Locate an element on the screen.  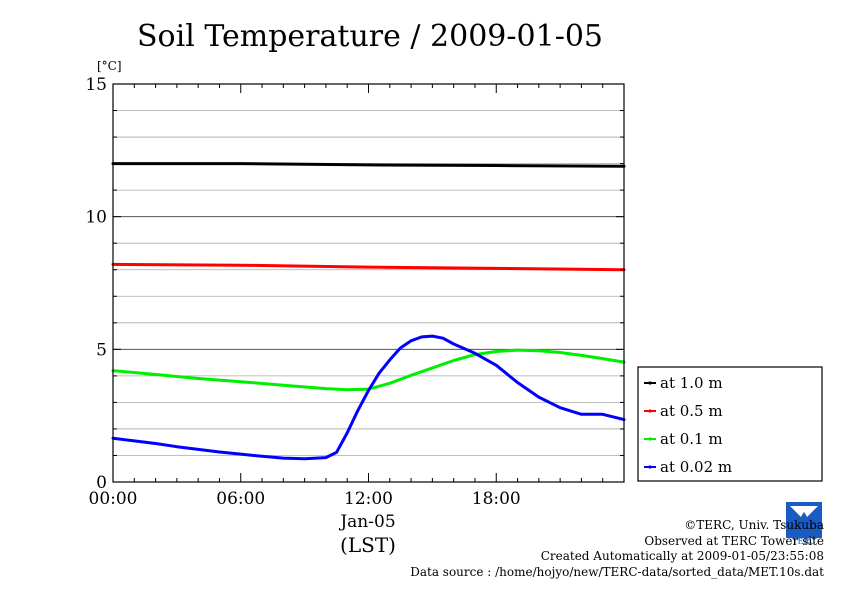
y-tick-label: 15 is located at coordinates (96, 85).